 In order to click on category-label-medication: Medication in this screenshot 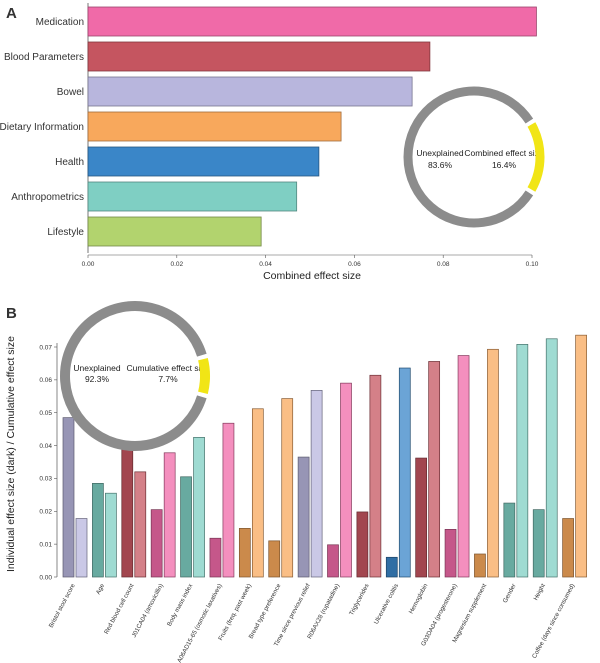, I will do `click(60, 22)`.